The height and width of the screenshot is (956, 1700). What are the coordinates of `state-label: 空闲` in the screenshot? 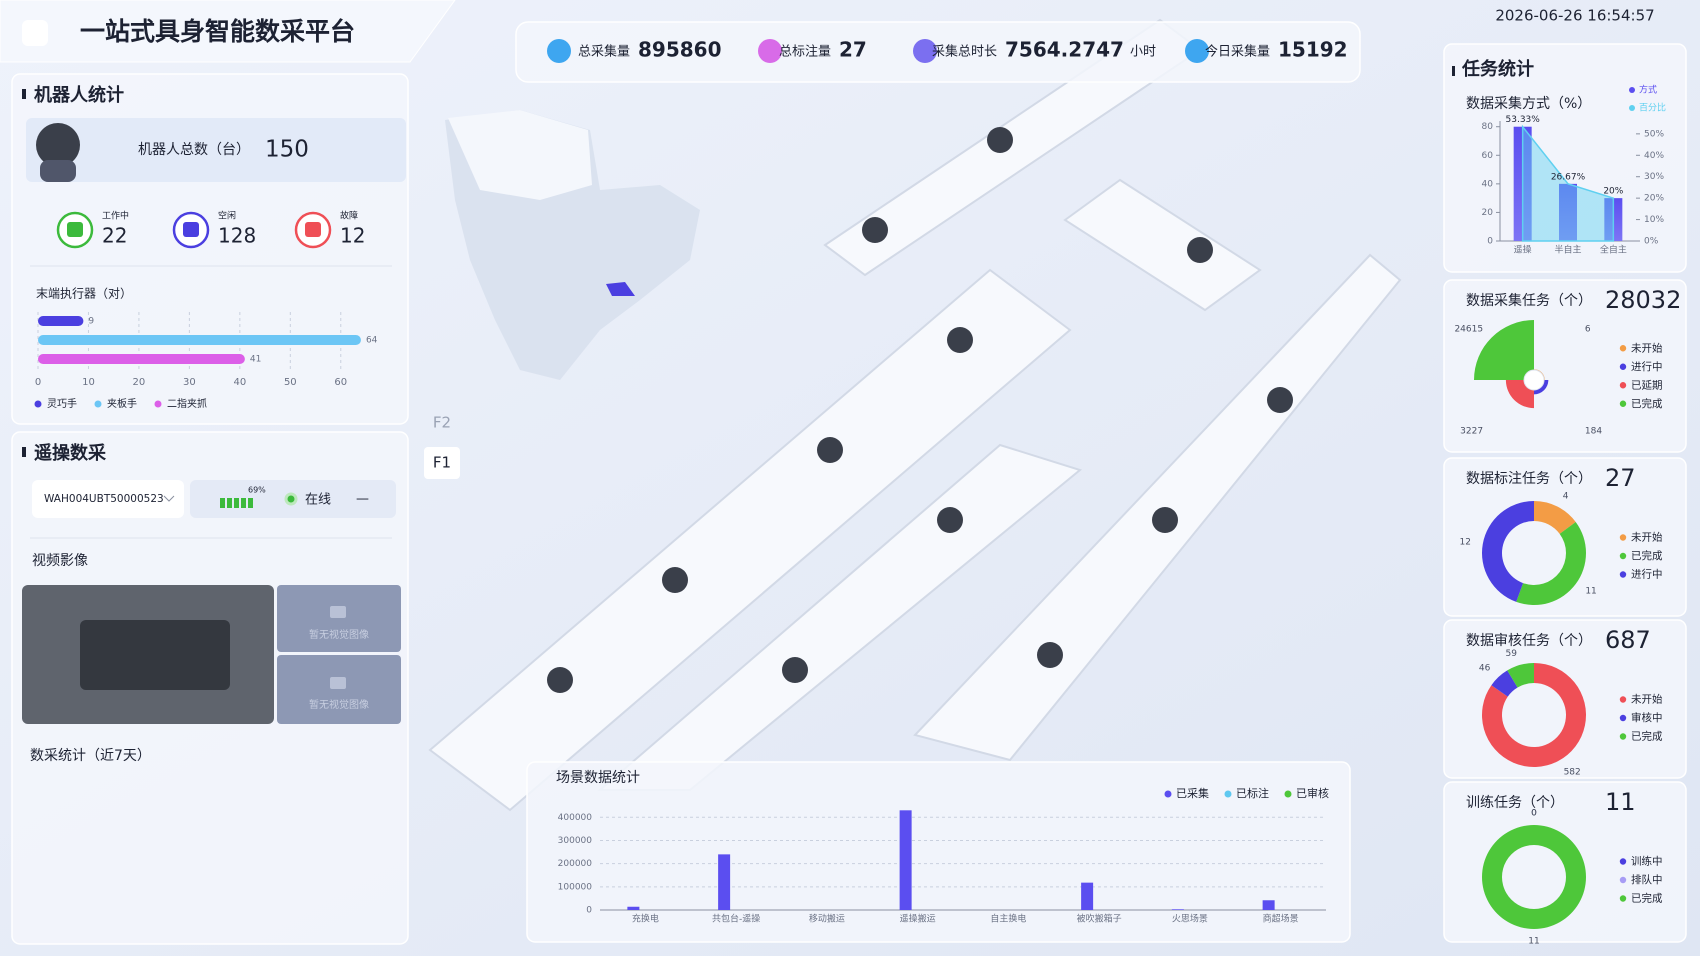 It's located at (227, 216).